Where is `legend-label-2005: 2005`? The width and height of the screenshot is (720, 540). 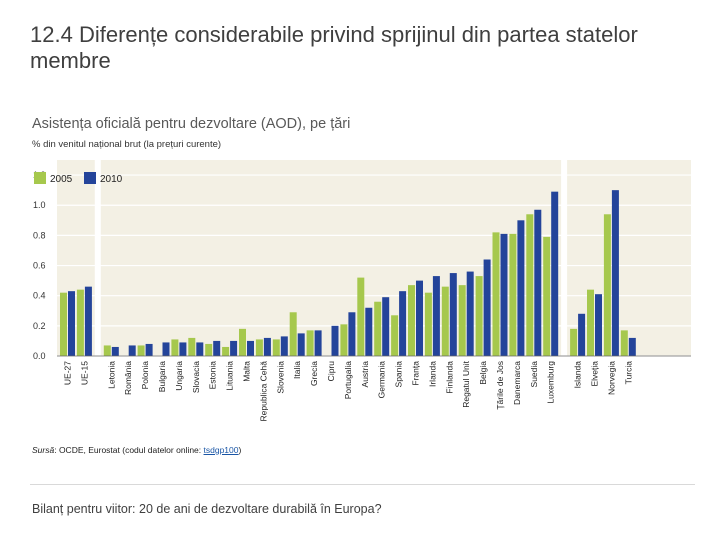 legend-label-2005: 2005 is located at coordinates (61, 179).